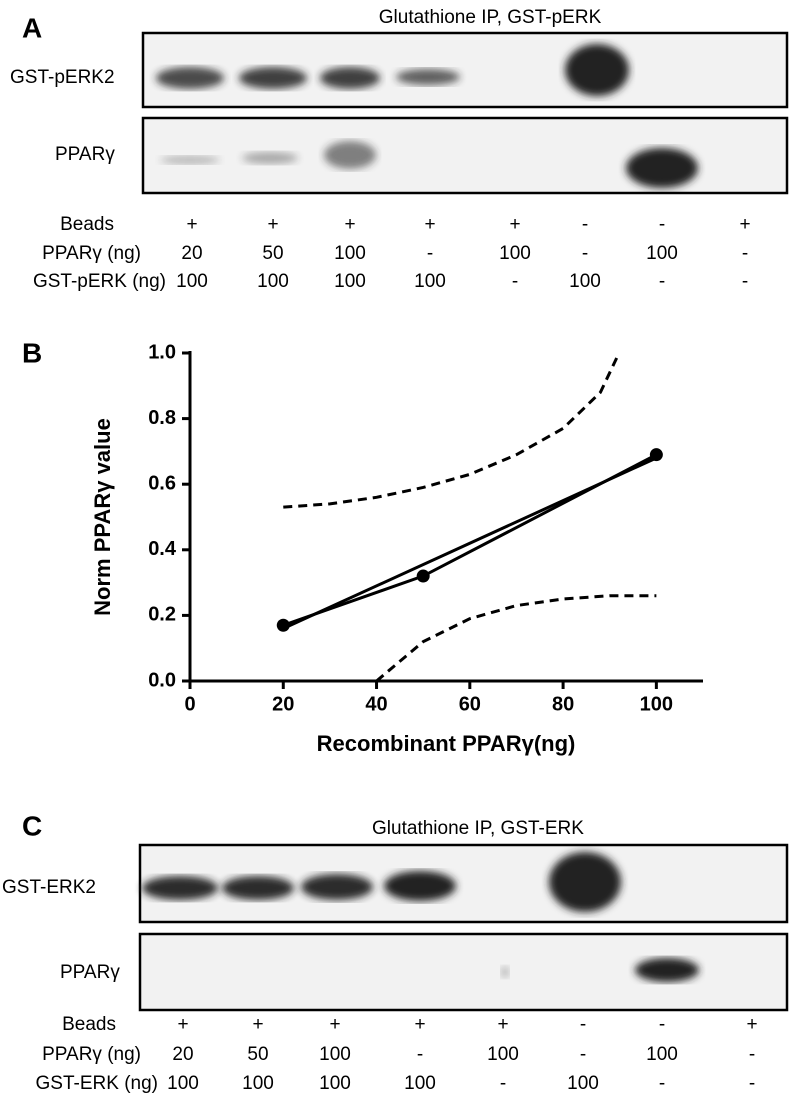 The width and height of the screenshot is (796, 1096). Describe the element at coordinates (656, 704) in the screenshot. I see `x-tick-label: 100` at that location.